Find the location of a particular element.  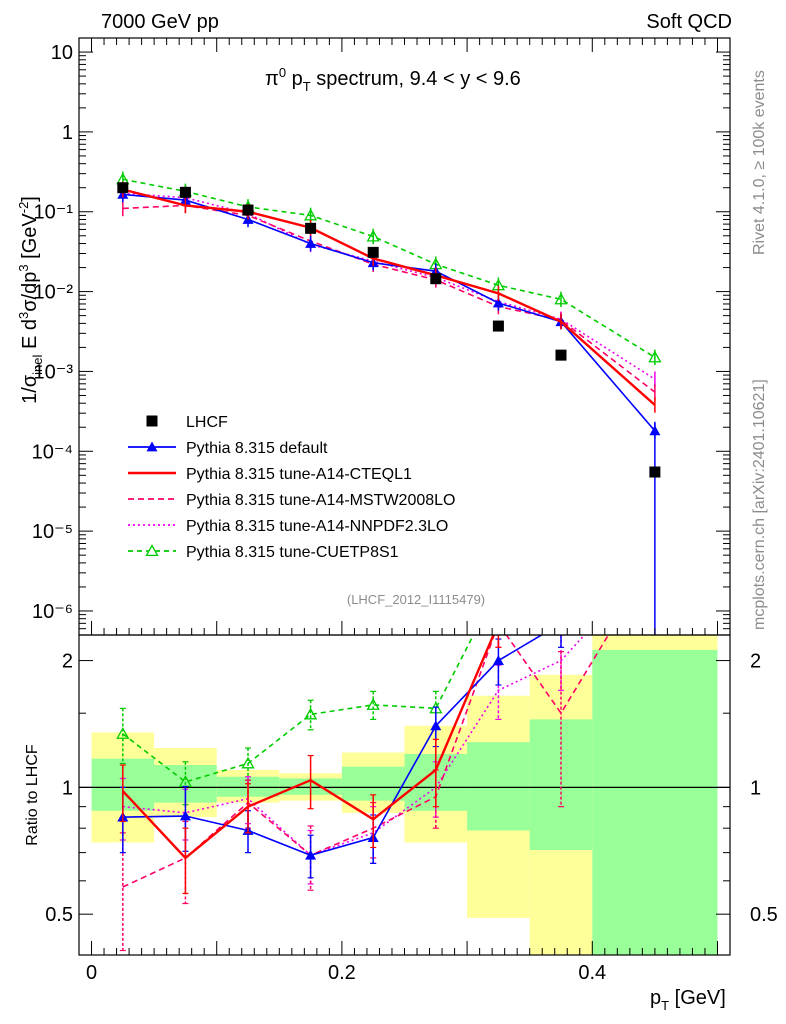

legend-label: Pythia 8.315 tune-A14-CTEQL1 is located at coordinates (299, 474).